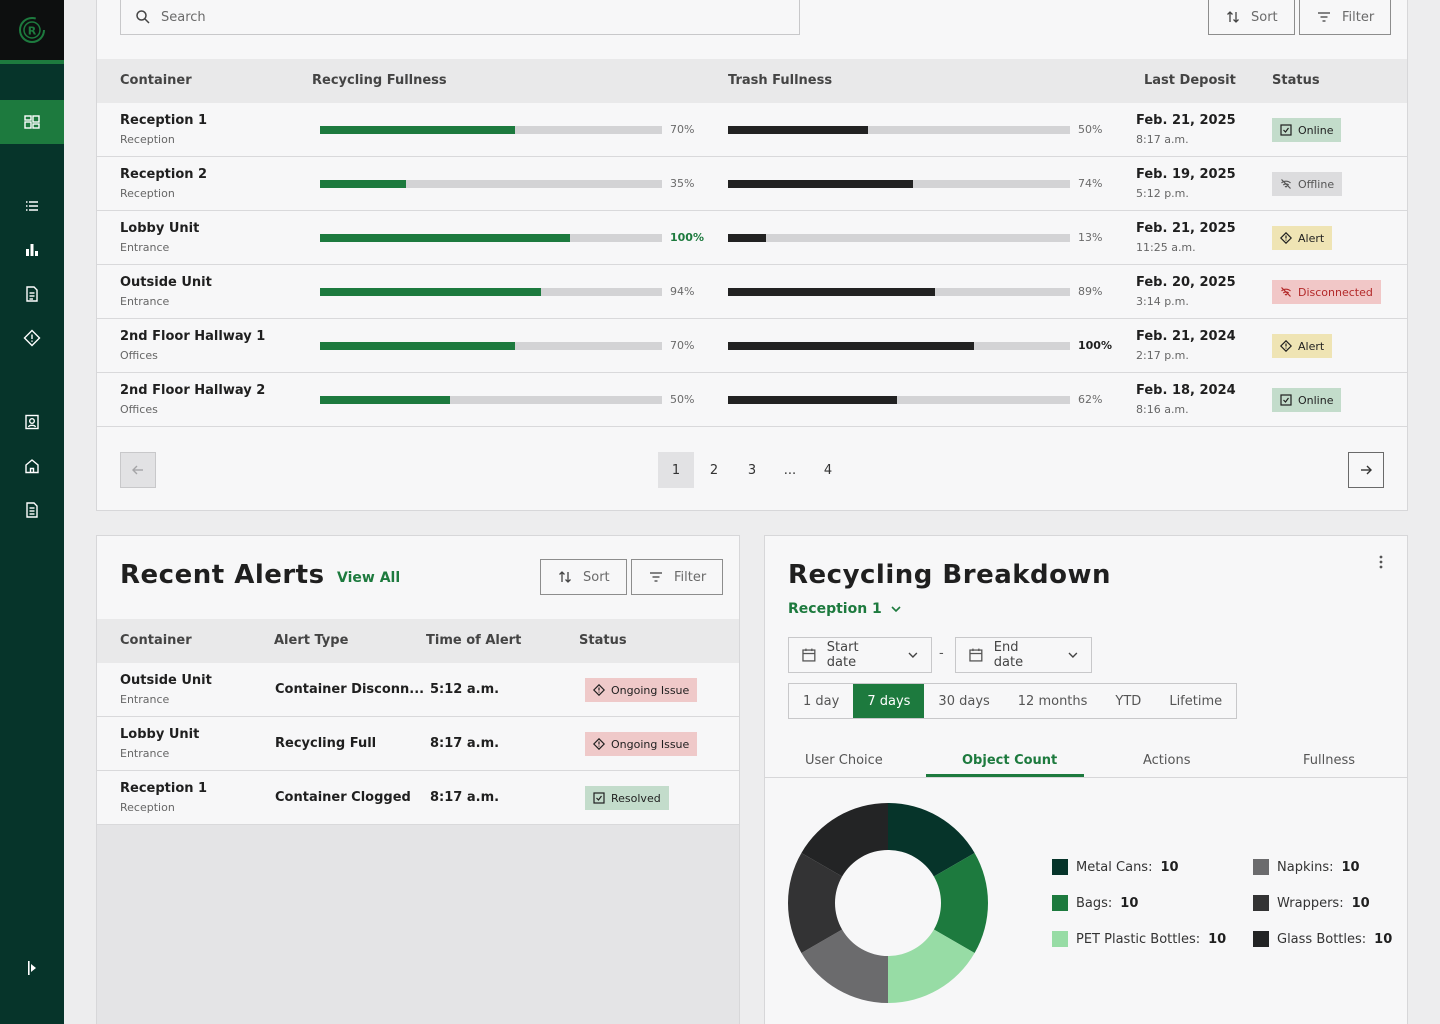 This screenshot has width=1440, height=1024. I want to click on logo-icon: R, so click(32, 30).